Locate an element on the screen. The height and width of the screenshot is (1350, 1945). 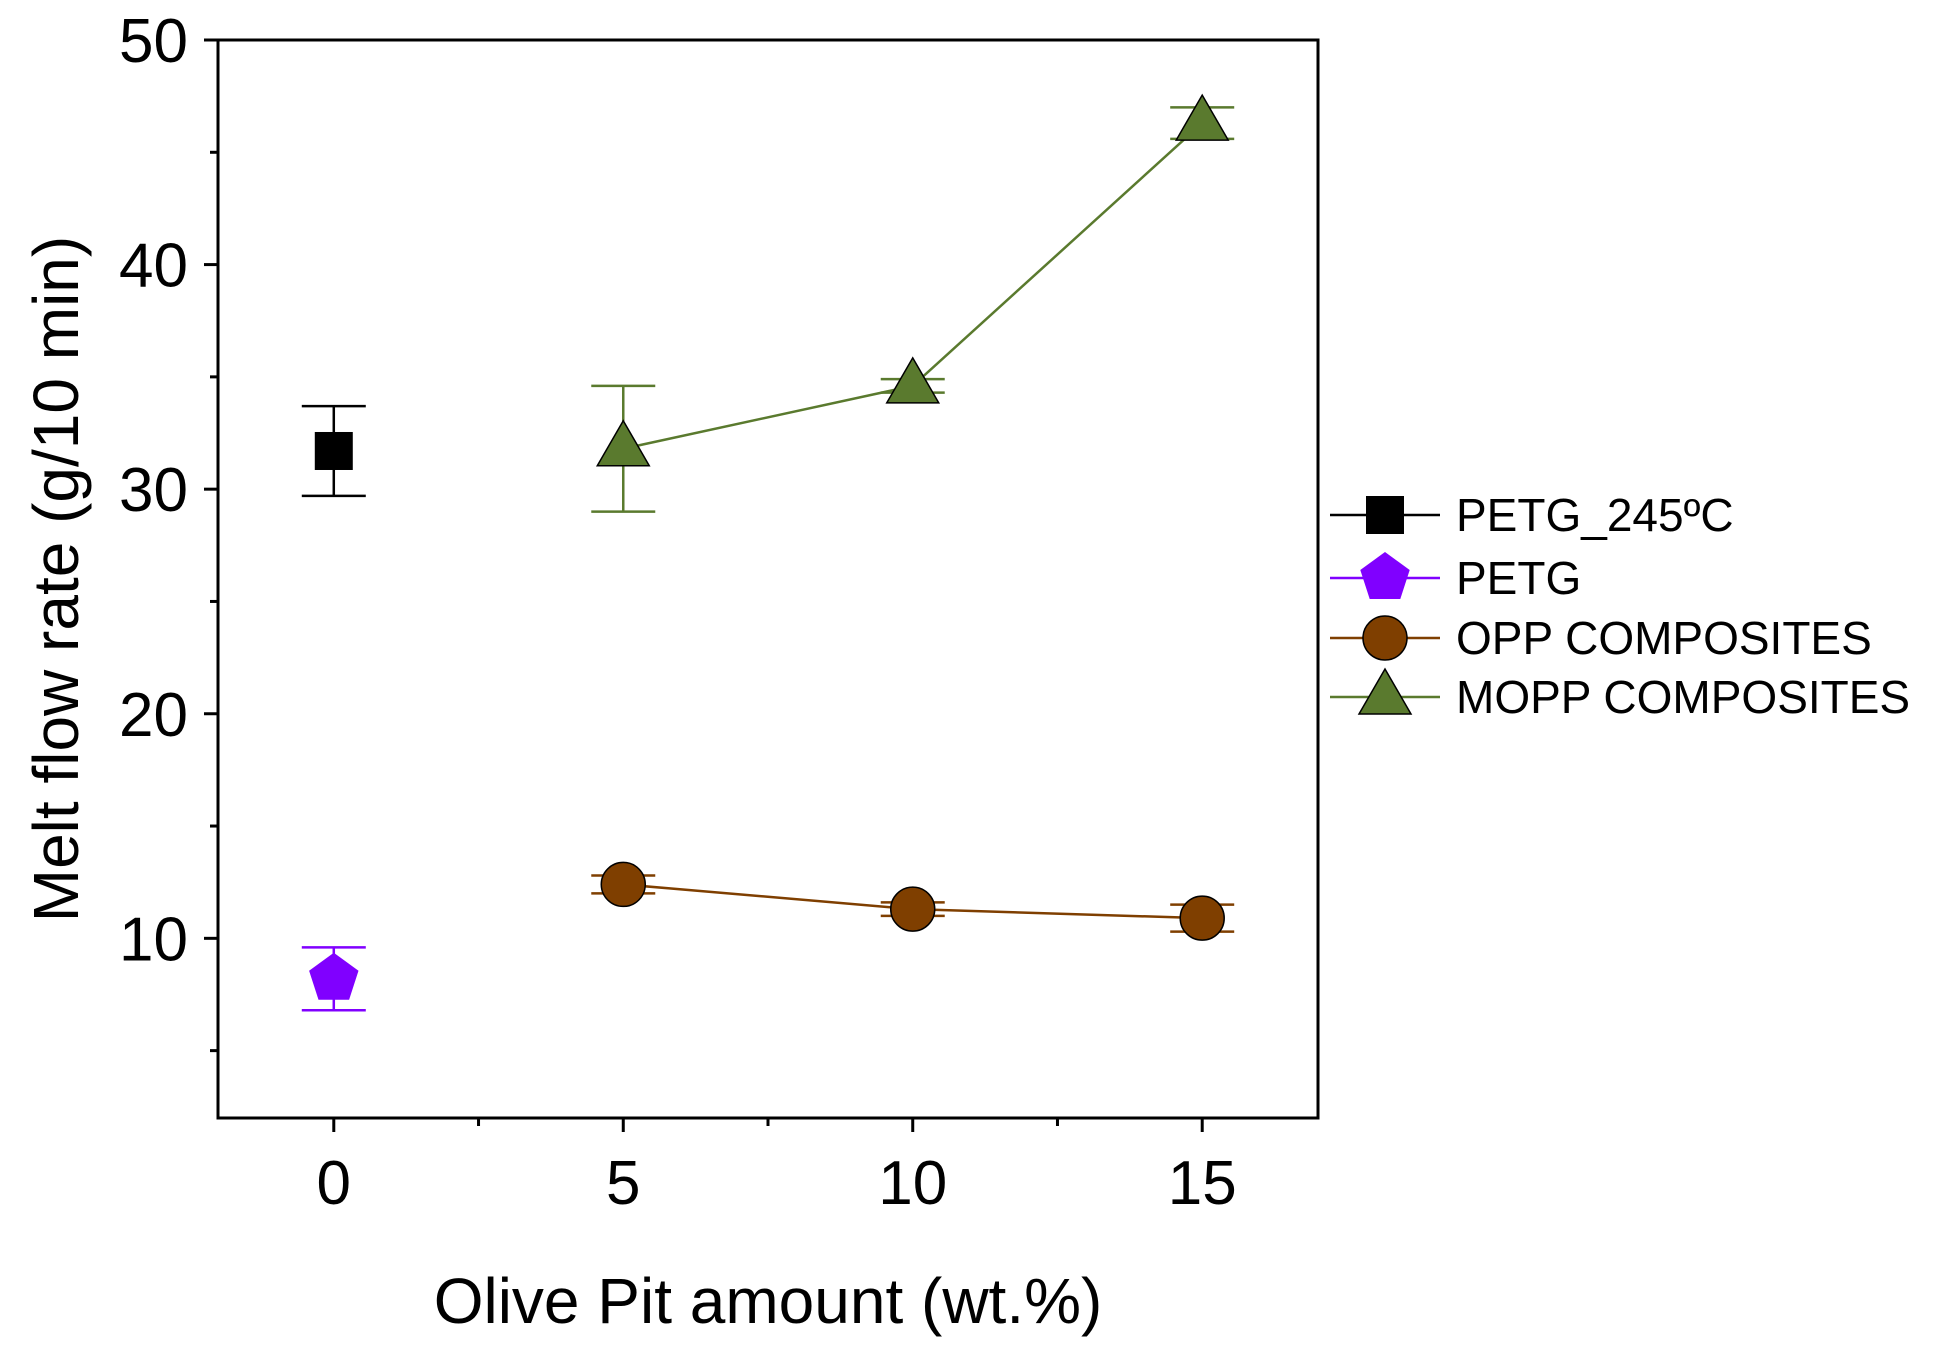
series-petg-245-c is located at coordinates (333, 451).